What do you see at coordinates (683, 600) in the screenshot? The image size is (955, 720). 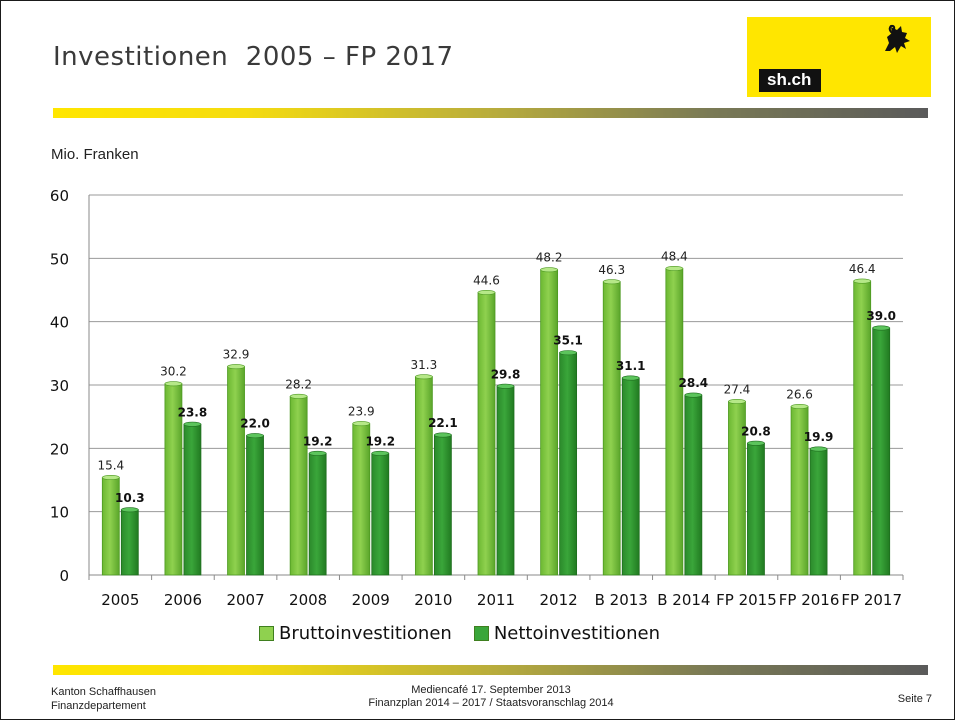 I see `x-tick-label: B 2014` at bounding box center [683, 600].